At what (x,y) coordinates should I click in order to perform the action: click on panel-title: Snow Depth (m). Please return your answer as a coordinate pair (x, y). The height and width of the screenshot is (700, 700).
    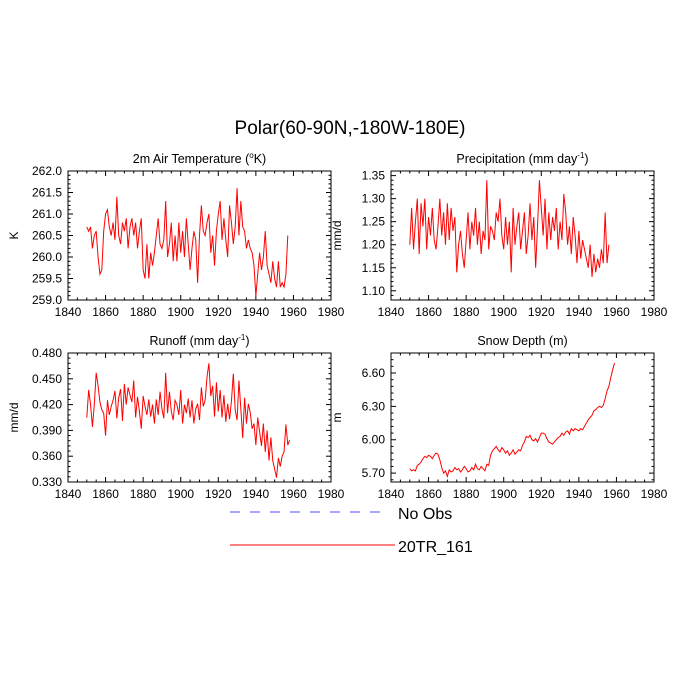
    Looking at the image, I should click on (522, 341).